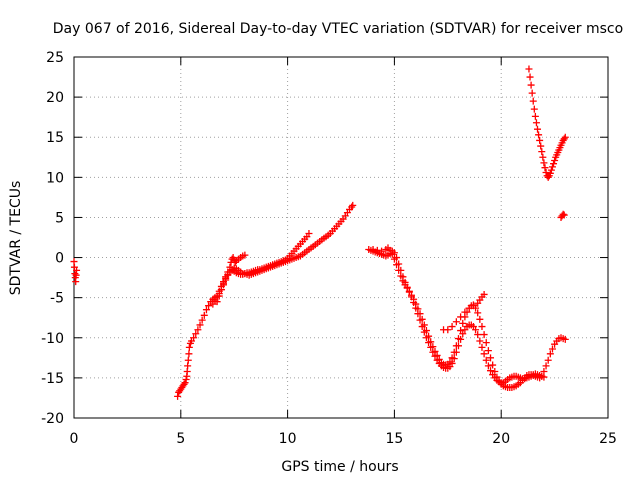 This screenshot has height=480, width=640. I want to click on x-tick-label: 5, so click(180, 439).